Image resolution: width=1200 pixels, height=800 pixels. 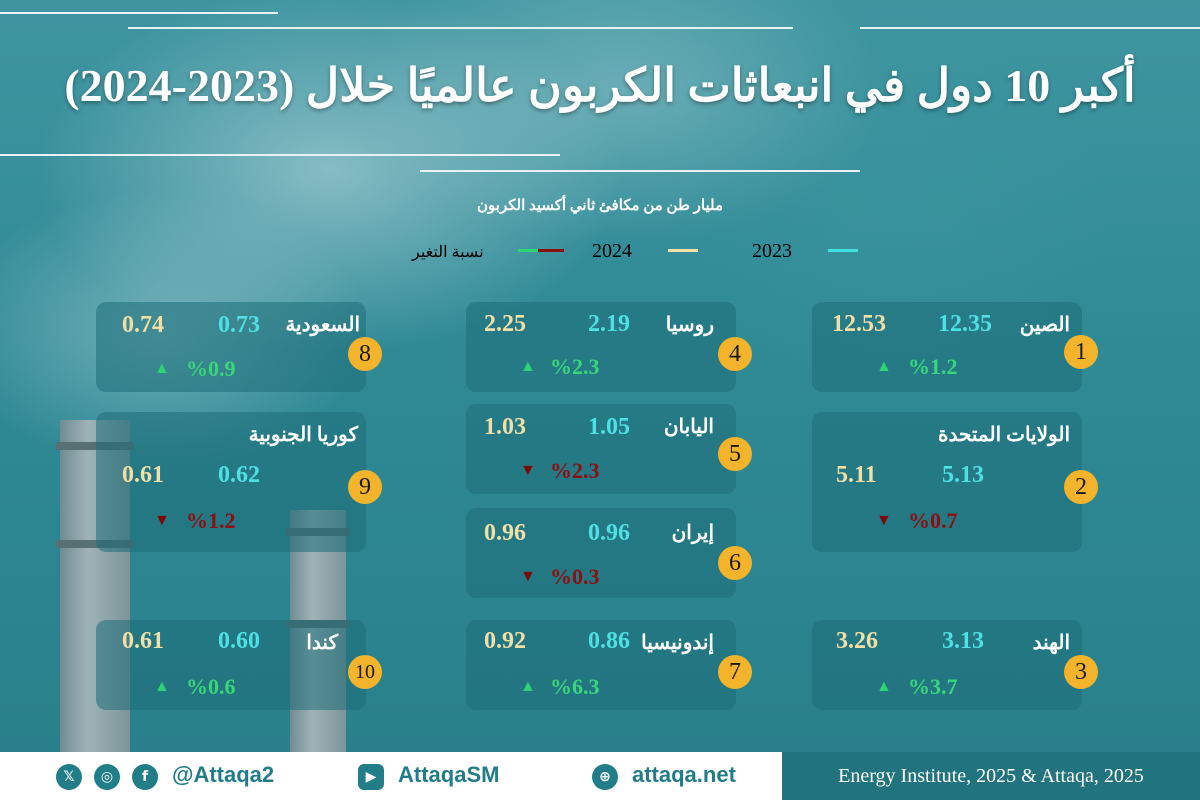 I want to click on value-2024: 3.26, so click(x=857, y=641).